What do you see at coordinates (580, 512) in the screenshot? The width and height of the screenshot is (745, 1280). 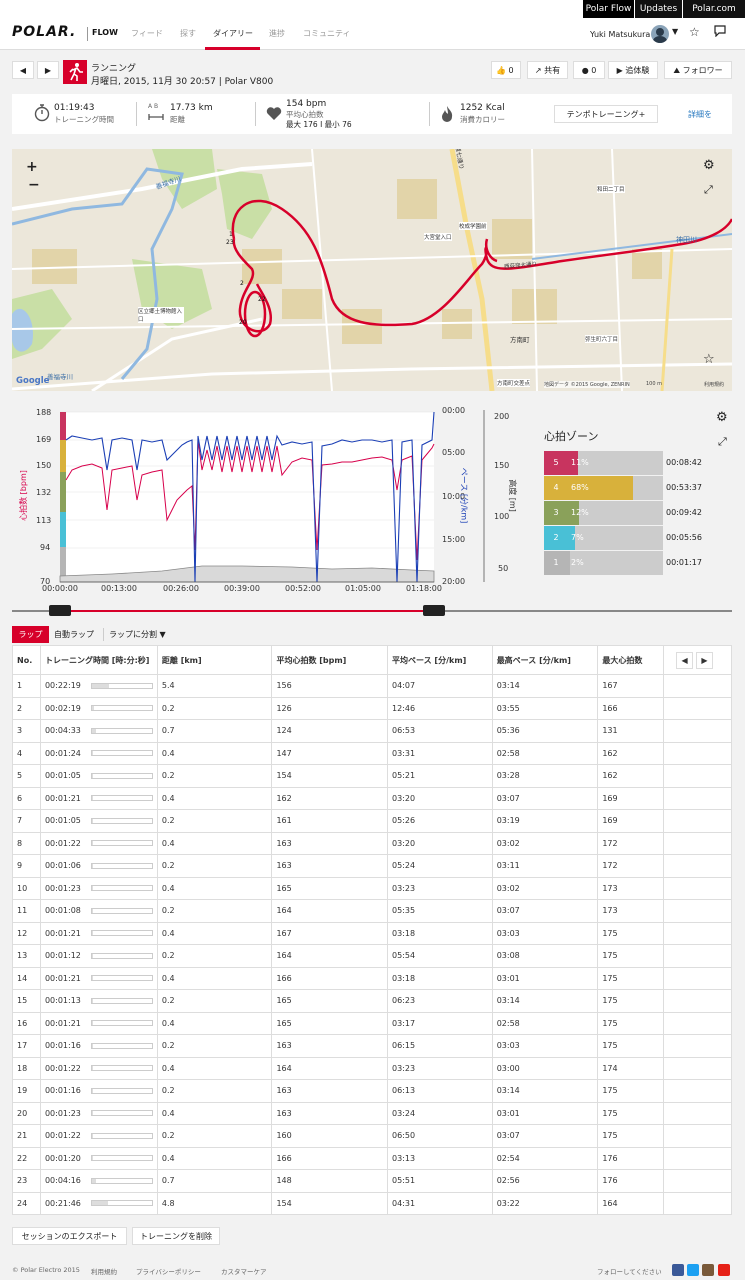 I see `zone-percent: 12%` at bounding box center [580, 512].